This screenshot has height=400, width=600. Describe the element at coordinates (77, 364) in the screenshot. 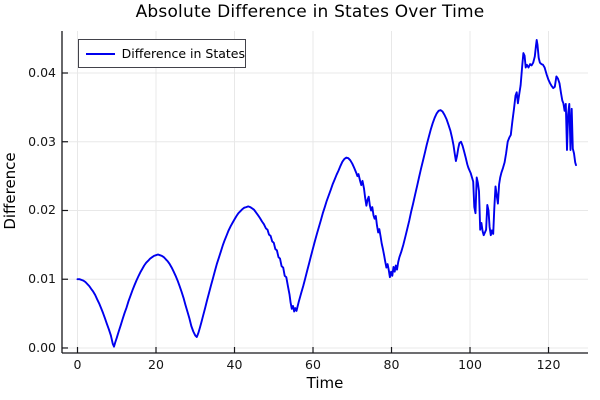

I see `x-tick-label: 0` at that location.